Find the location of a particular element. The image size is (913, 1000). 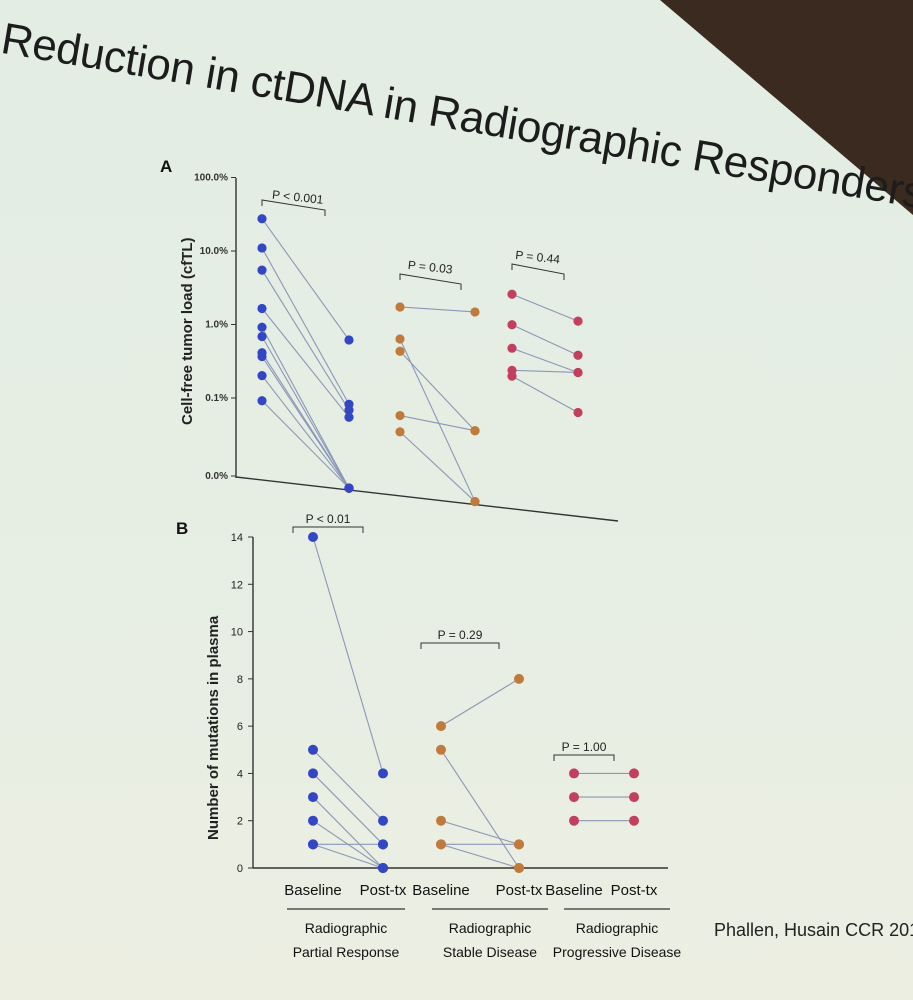

panel-b-y-label: Number of mutations in plasma is located at coordinates (213, 727).